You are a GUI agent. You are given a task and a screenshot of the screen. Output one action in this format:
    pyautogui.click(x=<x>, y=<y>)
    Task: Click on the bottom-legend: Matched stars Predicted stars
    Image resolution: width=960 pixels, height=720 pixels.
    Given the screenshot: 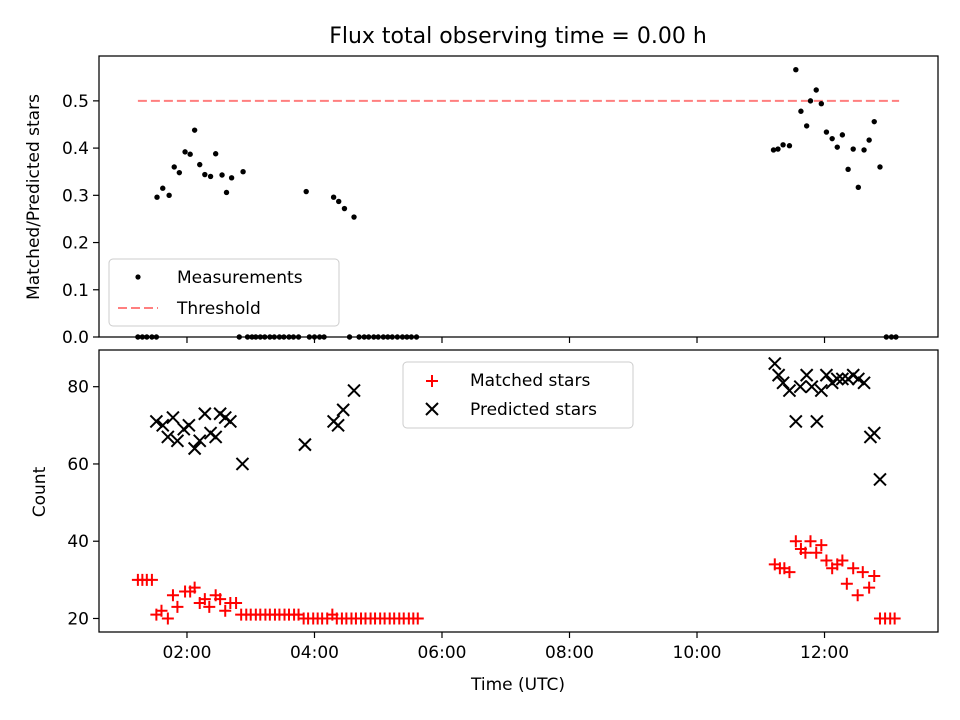 What is the action you would take?
    pyautogui.click(x=518, y=395)
    